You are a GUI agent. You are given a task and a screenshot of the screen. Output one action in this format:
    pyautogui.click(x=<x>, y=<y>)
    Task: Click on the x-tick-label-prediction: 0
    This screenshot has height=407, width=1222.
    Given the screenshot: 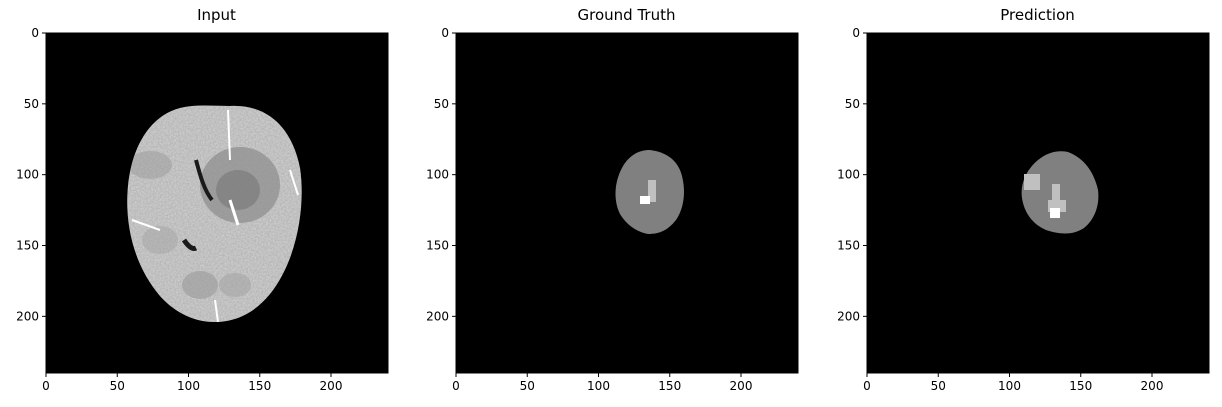 What is the action you would take?
    pyautogui.click(x=867, y=386)
    